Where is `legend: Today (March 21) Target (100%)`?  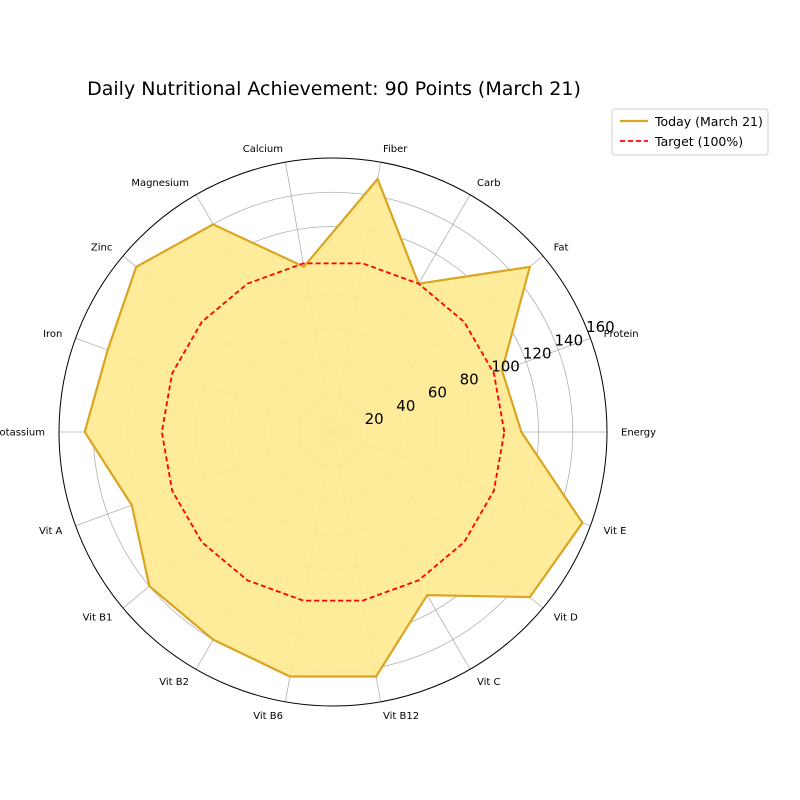 legend: Today (March 21) Target (100%) is located at coordinates (690, 132).